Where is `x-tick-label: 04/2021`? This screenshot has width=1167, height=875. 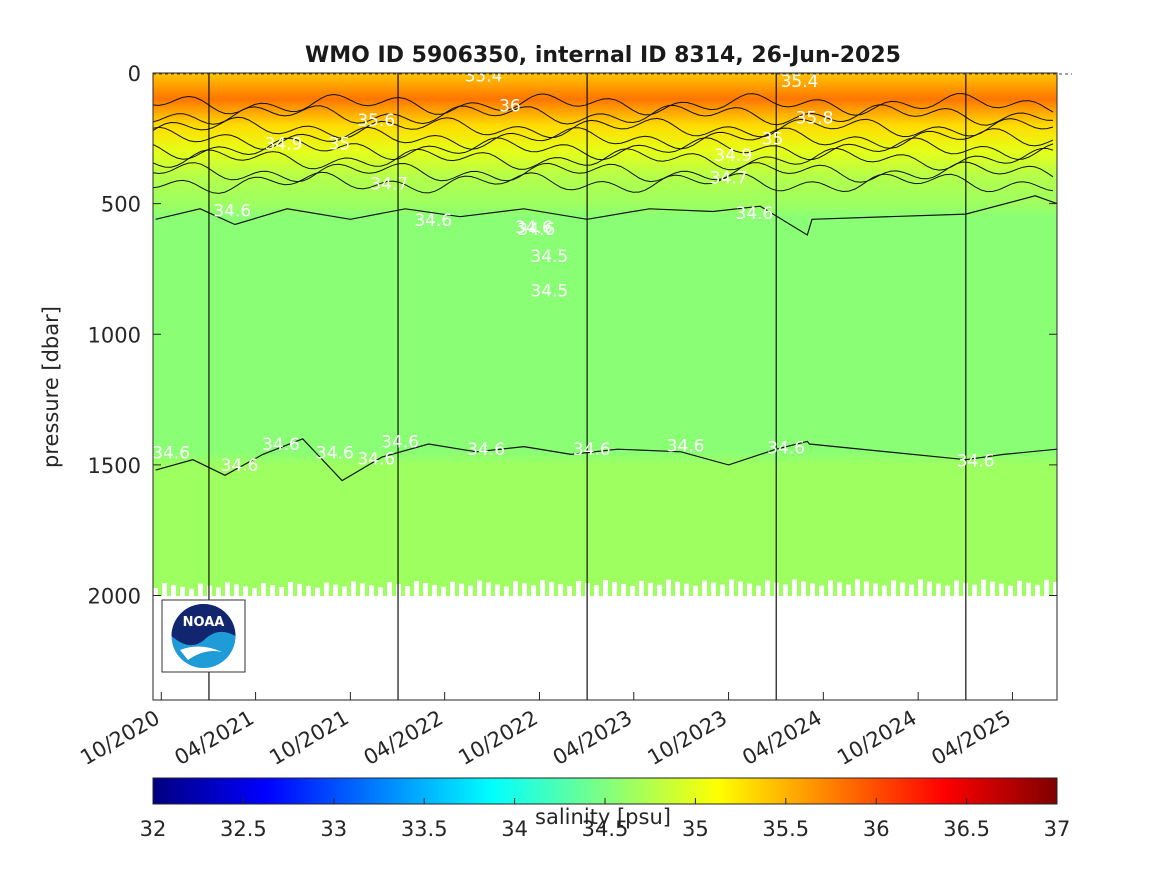
x-tick-label: 04/2021 is located at coordinates (215, 738).